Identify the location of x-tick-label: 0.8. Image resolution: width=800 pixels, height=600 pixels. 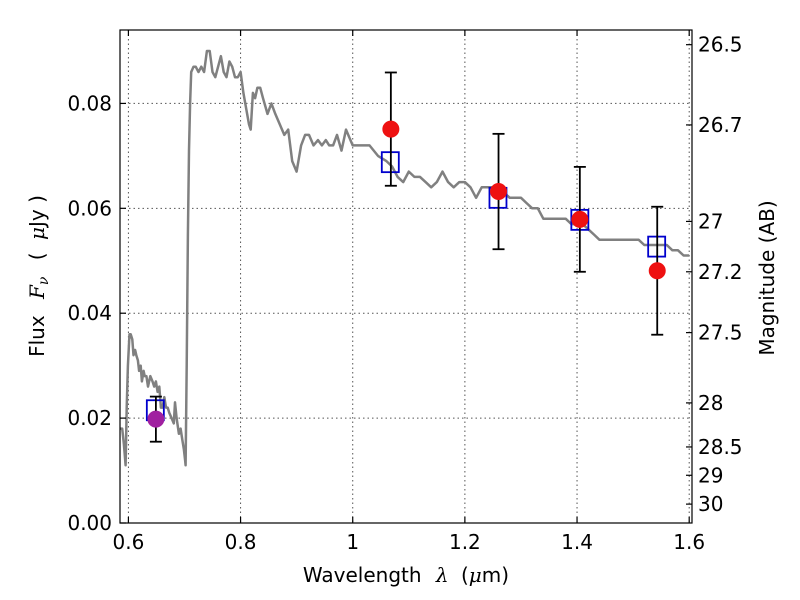
(241, 542).